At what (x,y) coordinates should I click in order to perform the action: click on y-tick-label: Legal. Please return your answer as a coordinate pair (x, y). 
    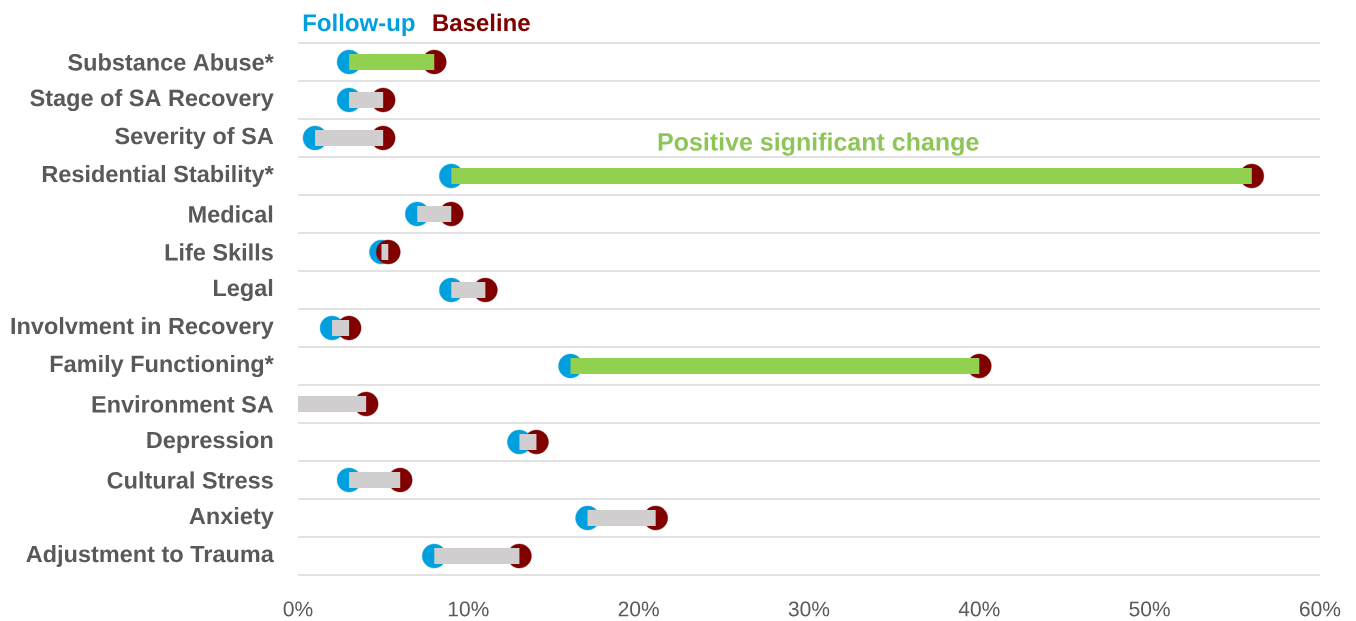
    Looking at the image, I should click on (243, 290).